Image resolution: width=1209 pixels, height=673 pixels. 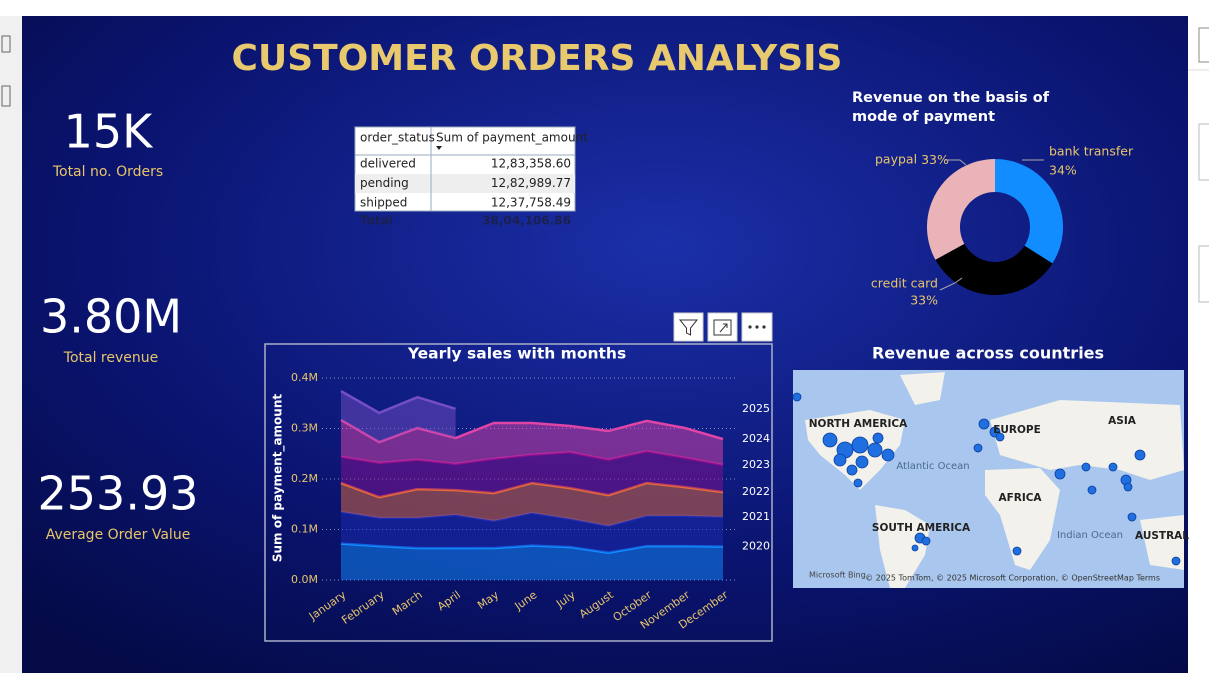 I want to click on right-panel, so click(x=1198, y=336).